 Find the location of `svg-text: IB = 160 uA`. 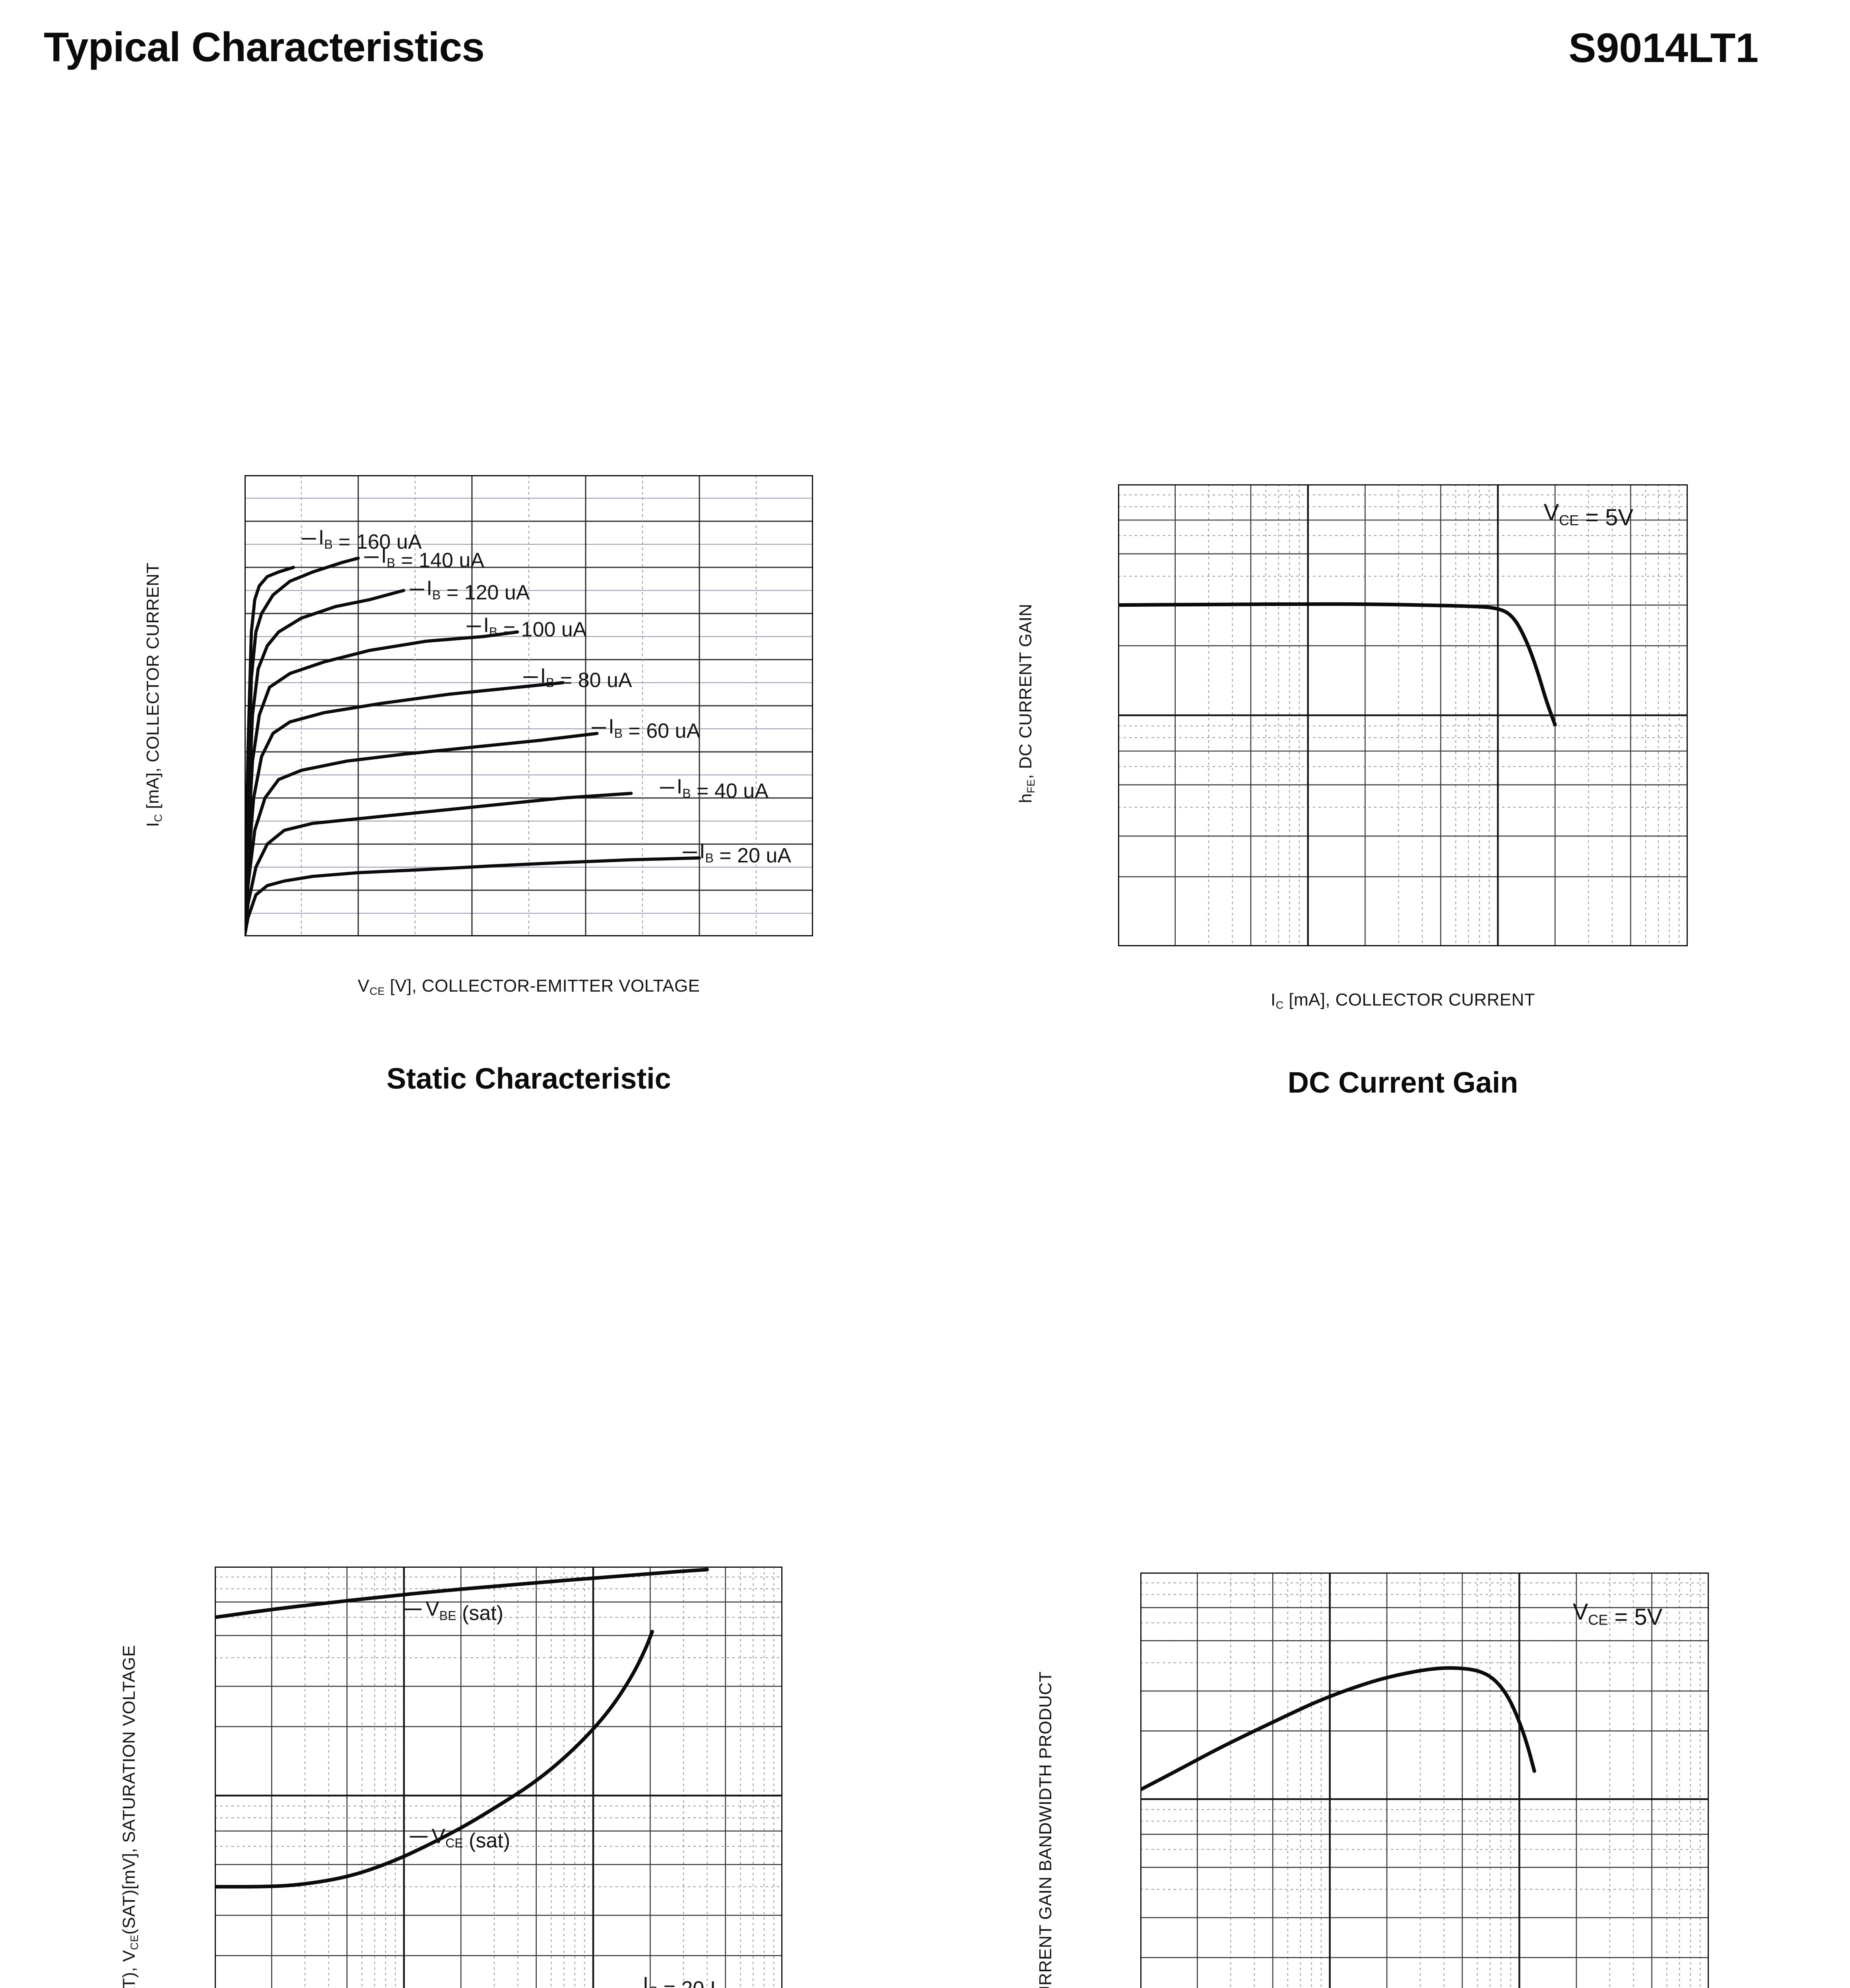

svg-text: IB = 160 uA is located at coordinates (370, 539).